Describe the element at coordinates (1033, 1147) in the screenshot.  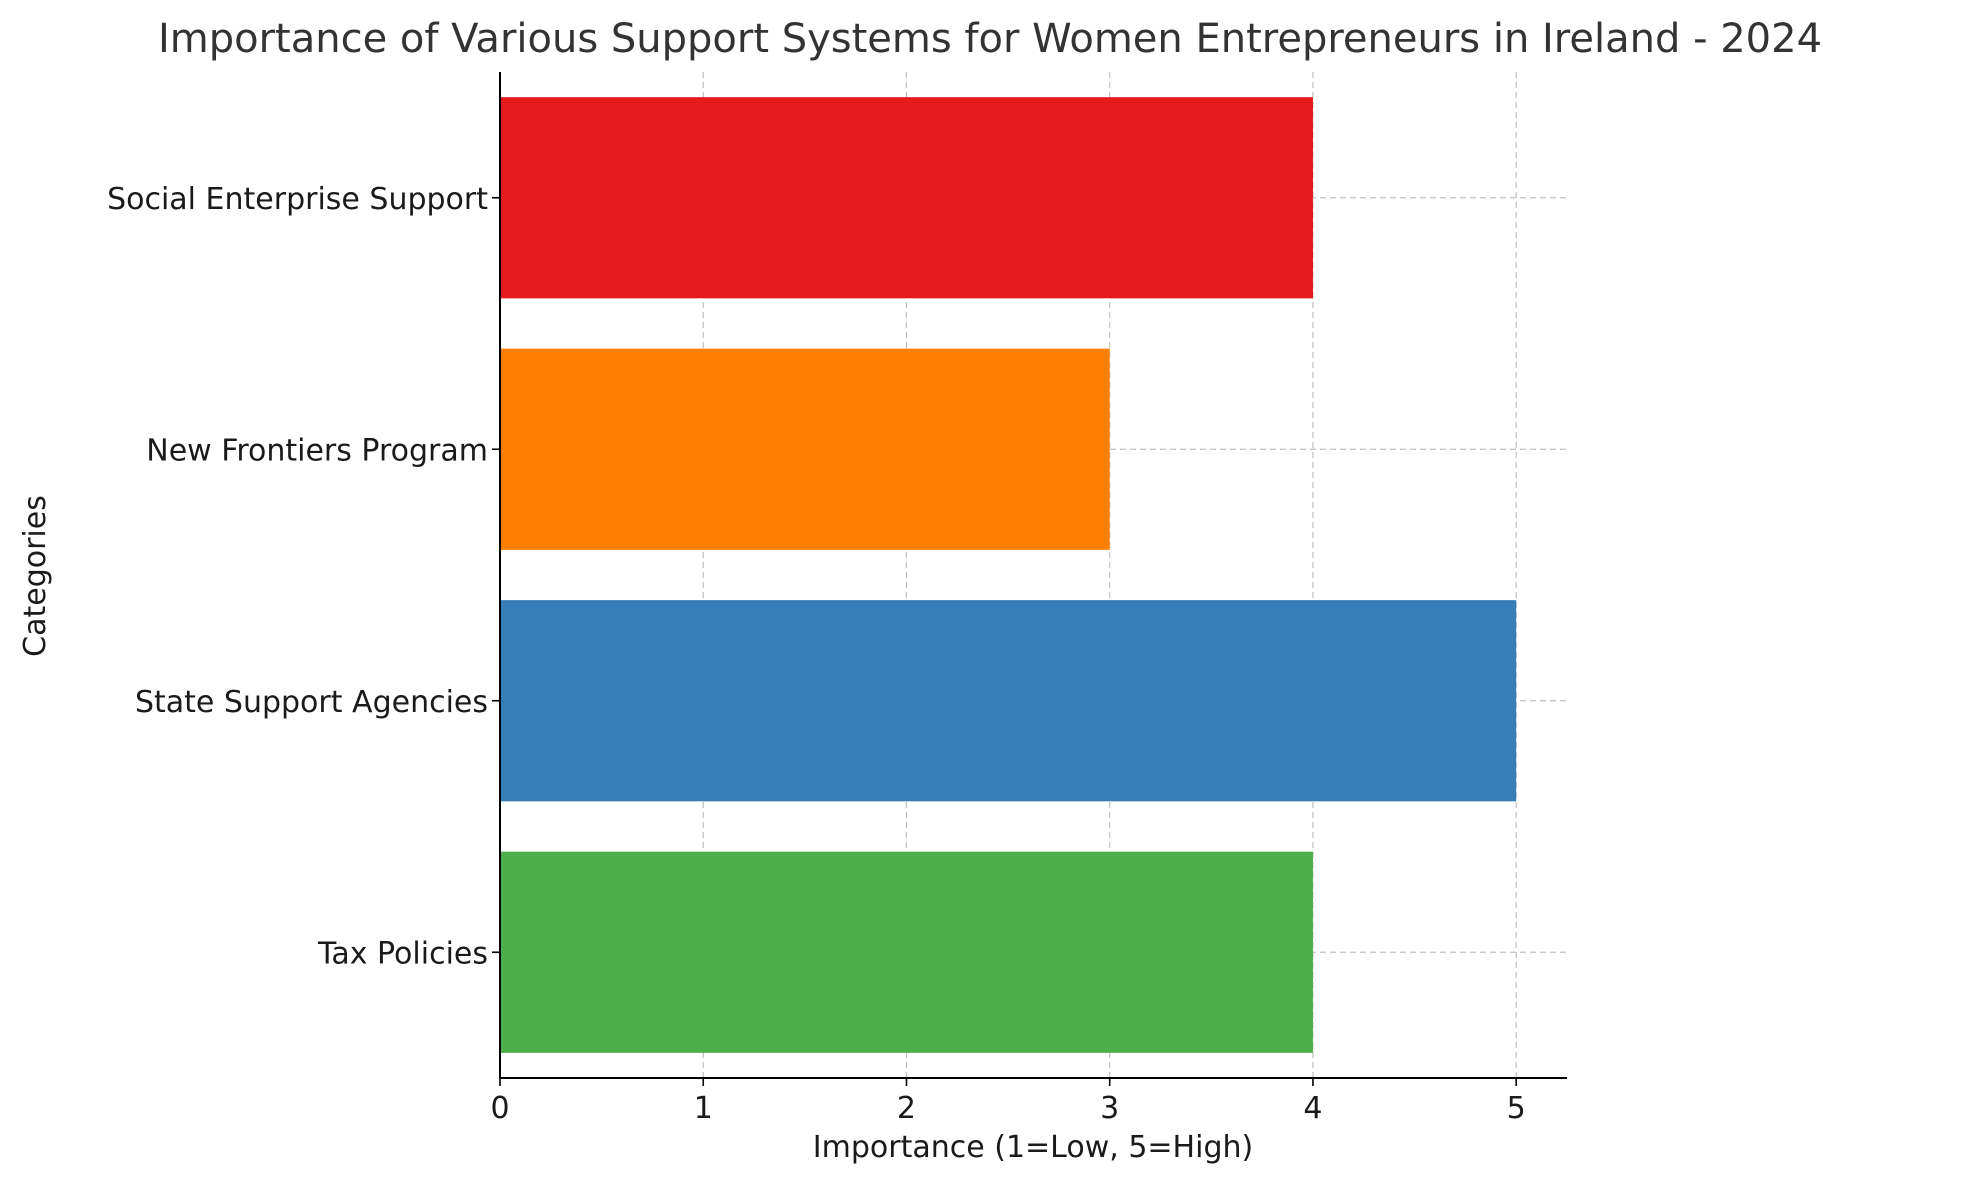
I see `x-axis-label: Importance (1=Low, 5=High)` at that location.